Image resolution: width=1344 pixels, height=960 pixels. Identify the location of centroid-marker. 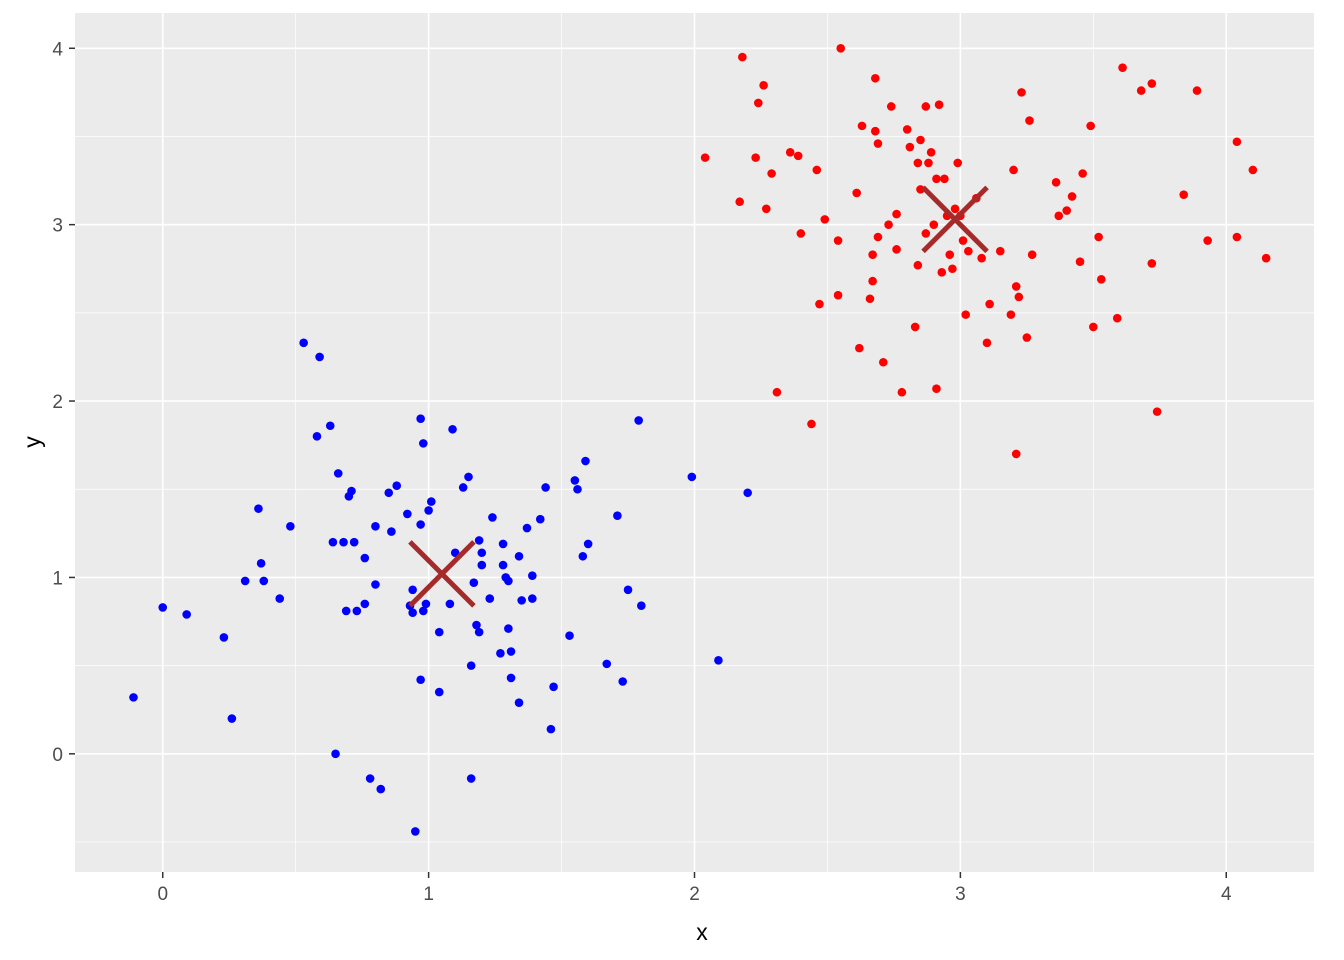
(442, 574).